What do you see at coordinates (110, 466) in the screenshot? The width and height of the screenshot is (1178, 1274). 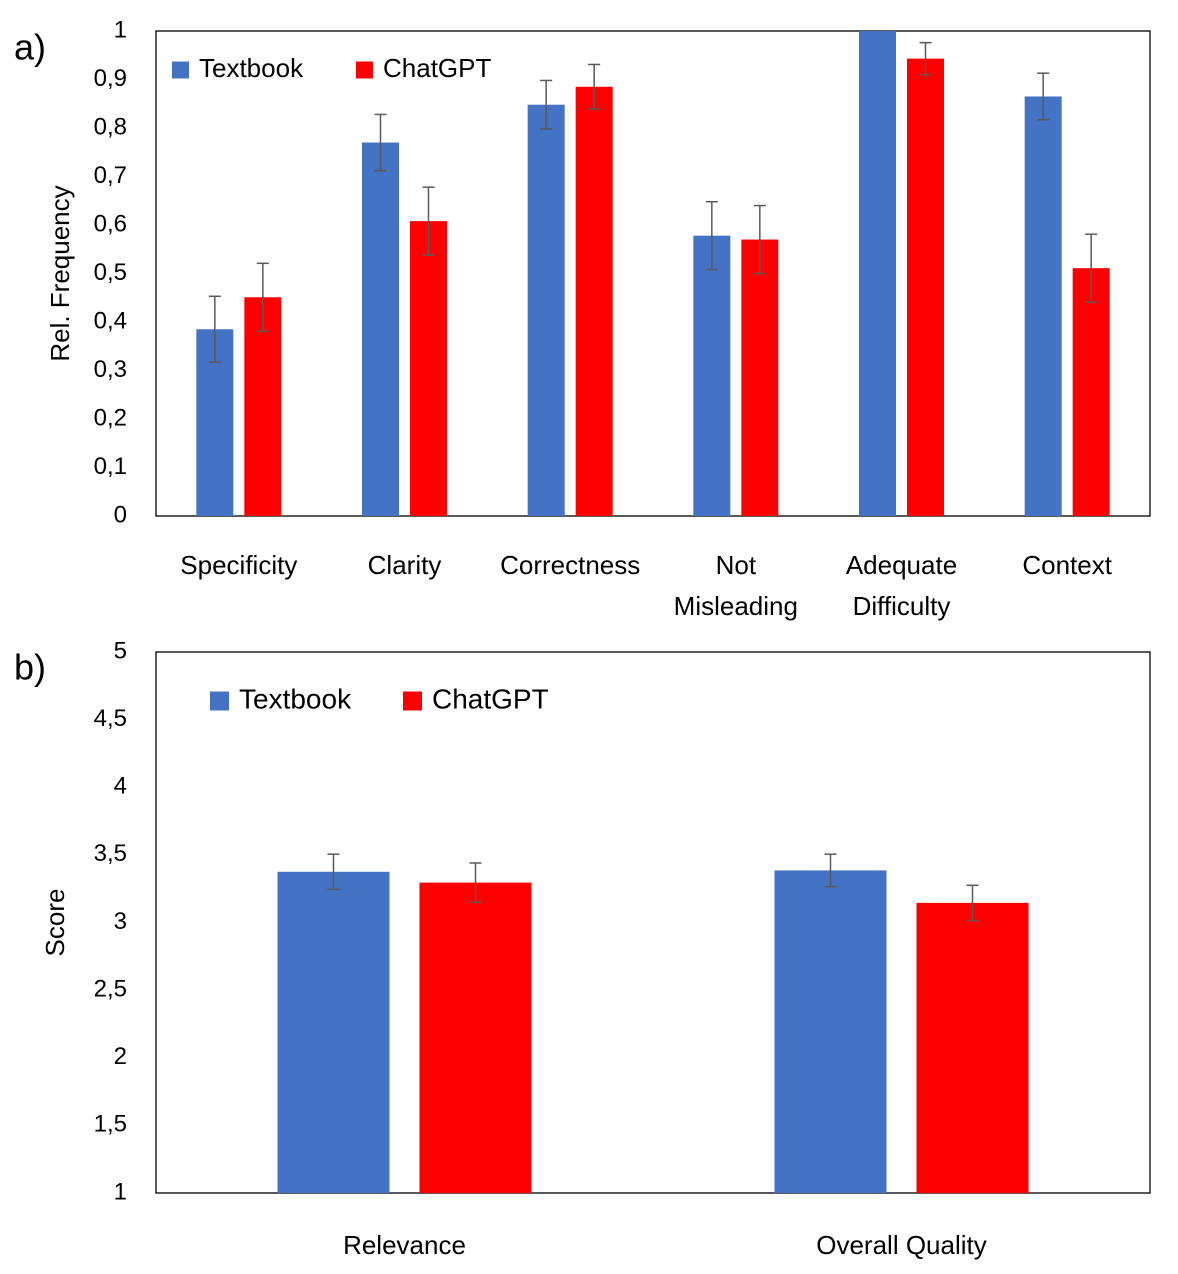 I see `y-tick-label: 0,1` at bounding box center [110, 466].